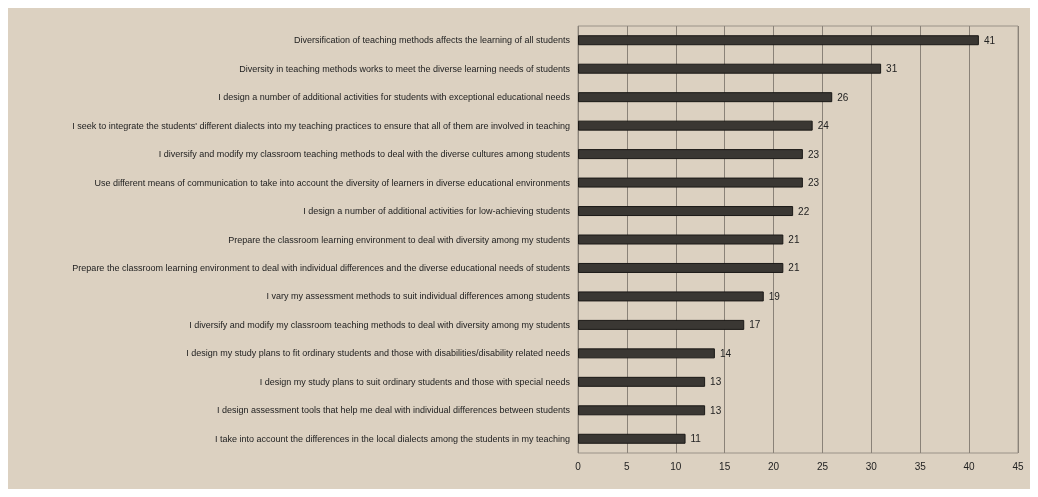  Describe the element at coordinates (405, 68) in the screenshot. I see `y-tick-label: Diversity in teaching methods works to meet the diverse learning needs of students` at that location.